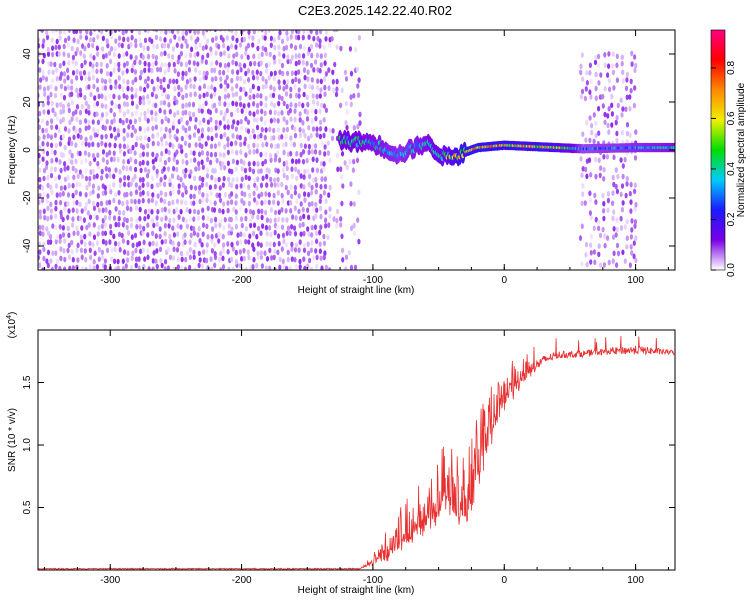  Describe the element at coordinates (27, 245) in the screenshot. I see `y-tick-label: -40` at that location.